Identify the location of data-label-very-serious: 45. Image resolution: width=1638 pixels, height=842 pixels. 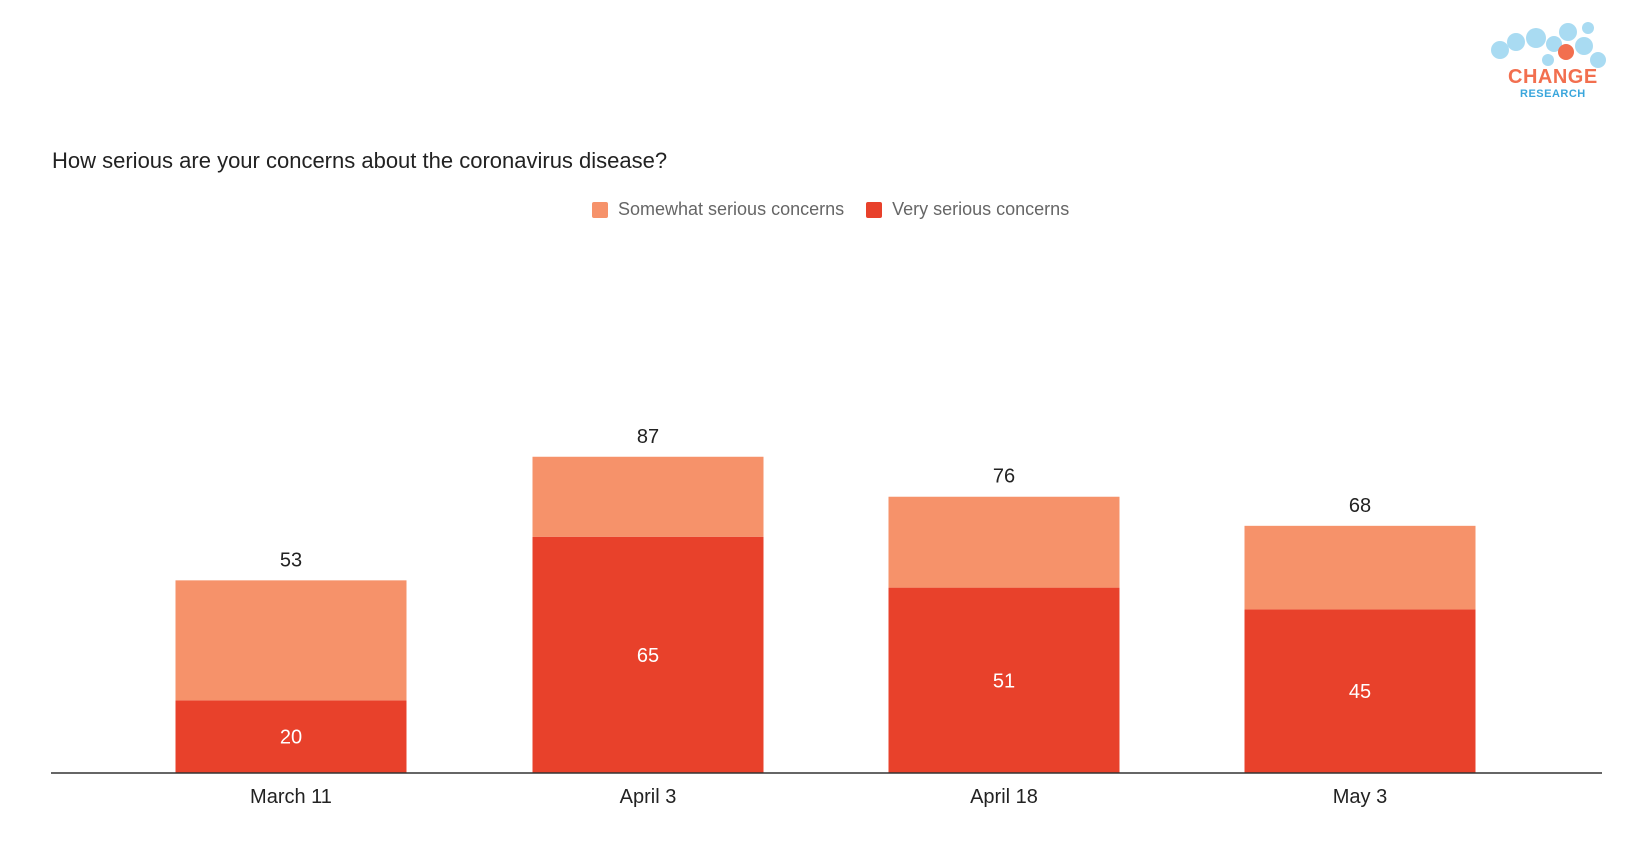
(1360, 692).